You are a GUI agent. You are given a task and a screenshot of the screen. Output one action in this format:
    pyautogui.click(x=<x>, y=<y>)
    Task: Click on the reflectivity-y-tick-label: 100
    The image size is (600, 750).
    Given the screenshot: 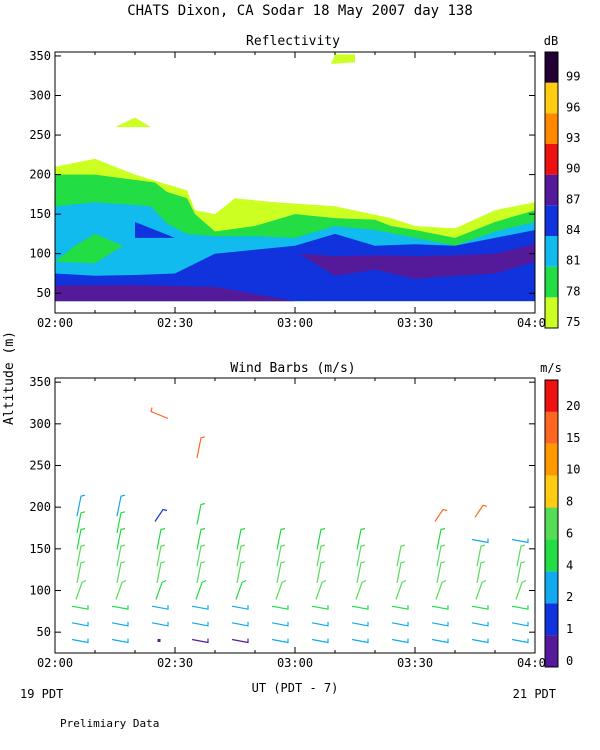 What is the action you would take?
    pyautogui.click(x=40, y=254)
    